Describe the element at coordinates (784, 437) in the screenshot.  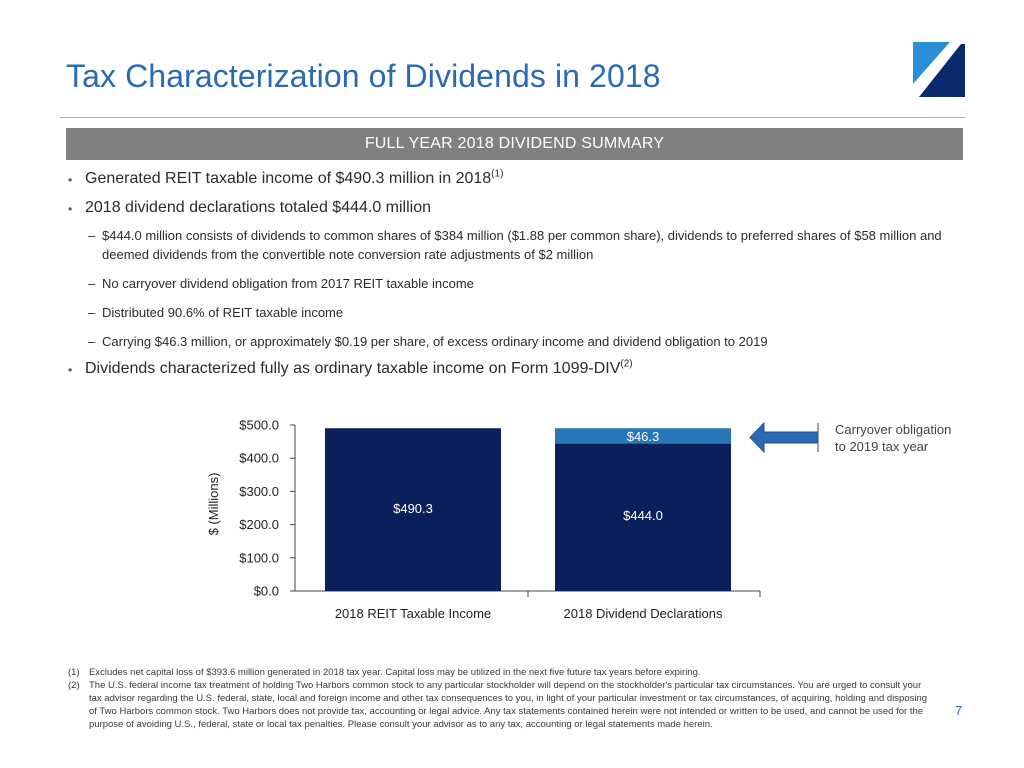
I see `carryover-arrow-icon` at that location.